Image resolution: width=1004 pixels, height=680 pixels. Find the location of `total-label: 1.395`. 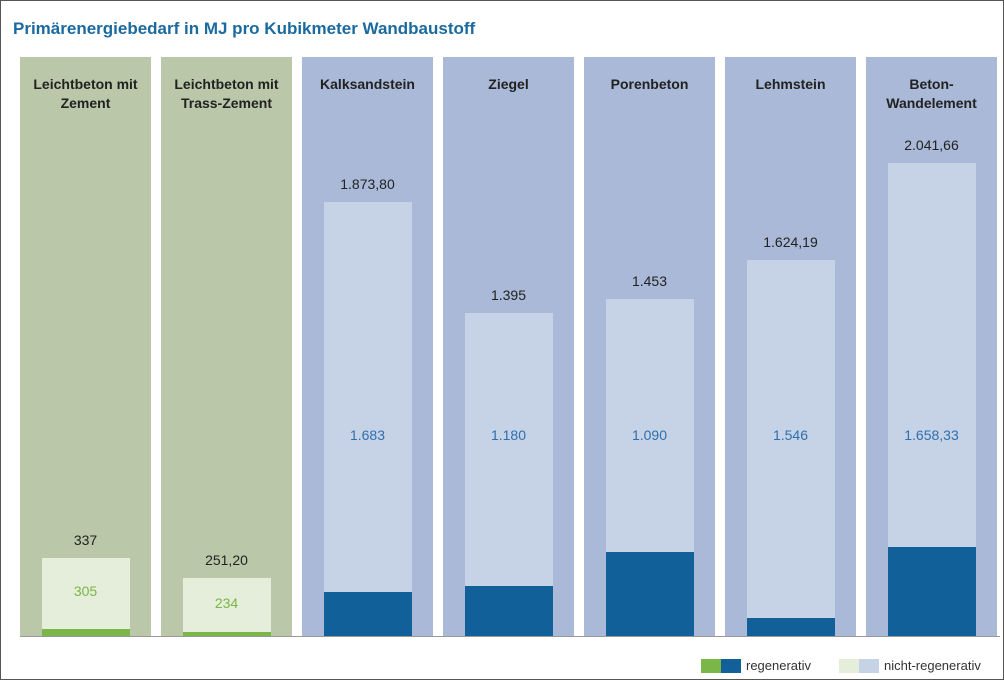

total-label: 1.395 is located at coordinates (508, 294).